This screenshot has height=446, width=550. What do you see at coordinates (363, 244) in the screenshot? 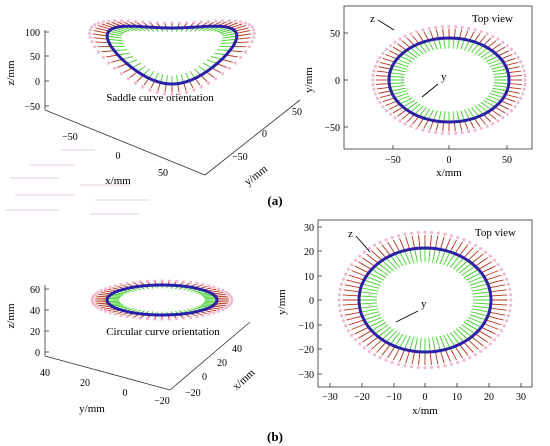
I see `panel-b-top-z-pointer` at bounding box center [363, 244].